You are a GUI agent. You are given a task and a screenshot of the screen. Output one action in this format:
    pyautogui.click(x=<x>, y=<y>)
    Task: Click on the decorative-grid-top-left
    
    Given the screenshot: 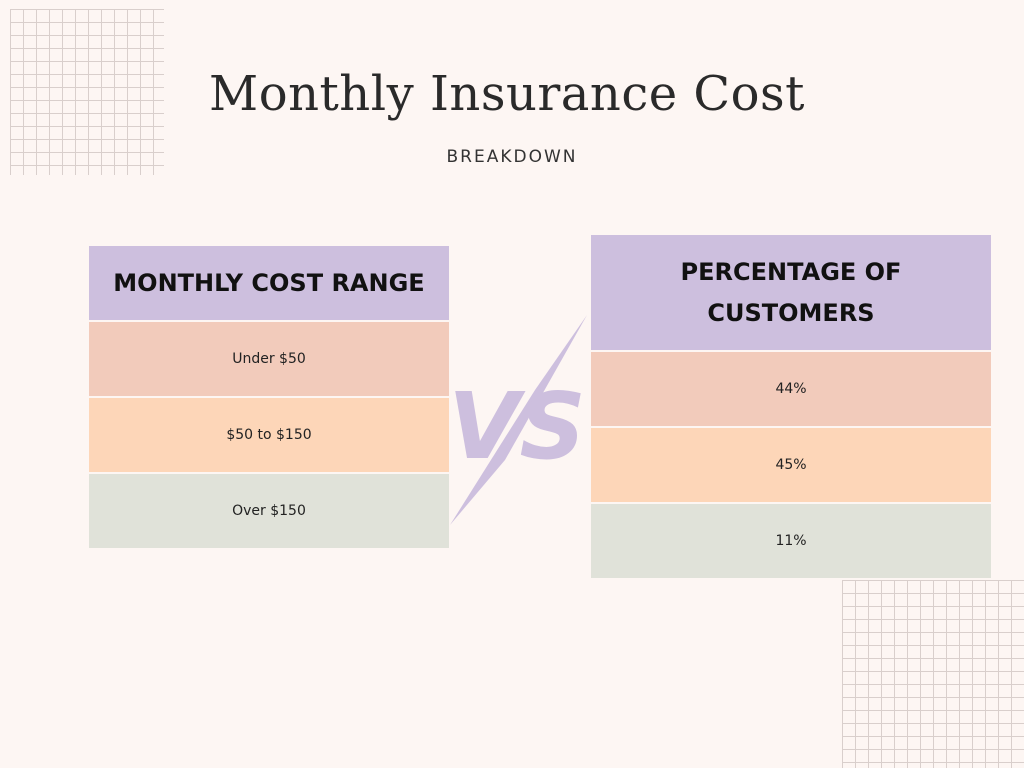 What is the action you would take?
    pyautogui.click(x=87, y=92)
    